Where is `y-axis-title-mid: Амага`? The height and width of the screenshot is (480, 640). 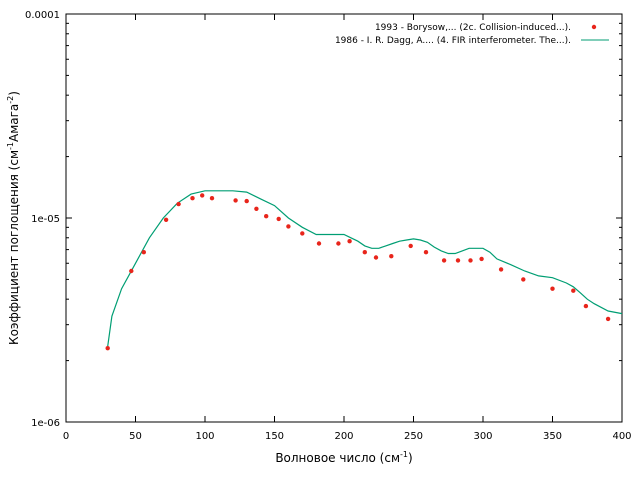 y-axis-title-mid: Амага is located at coordinates (14, 123).